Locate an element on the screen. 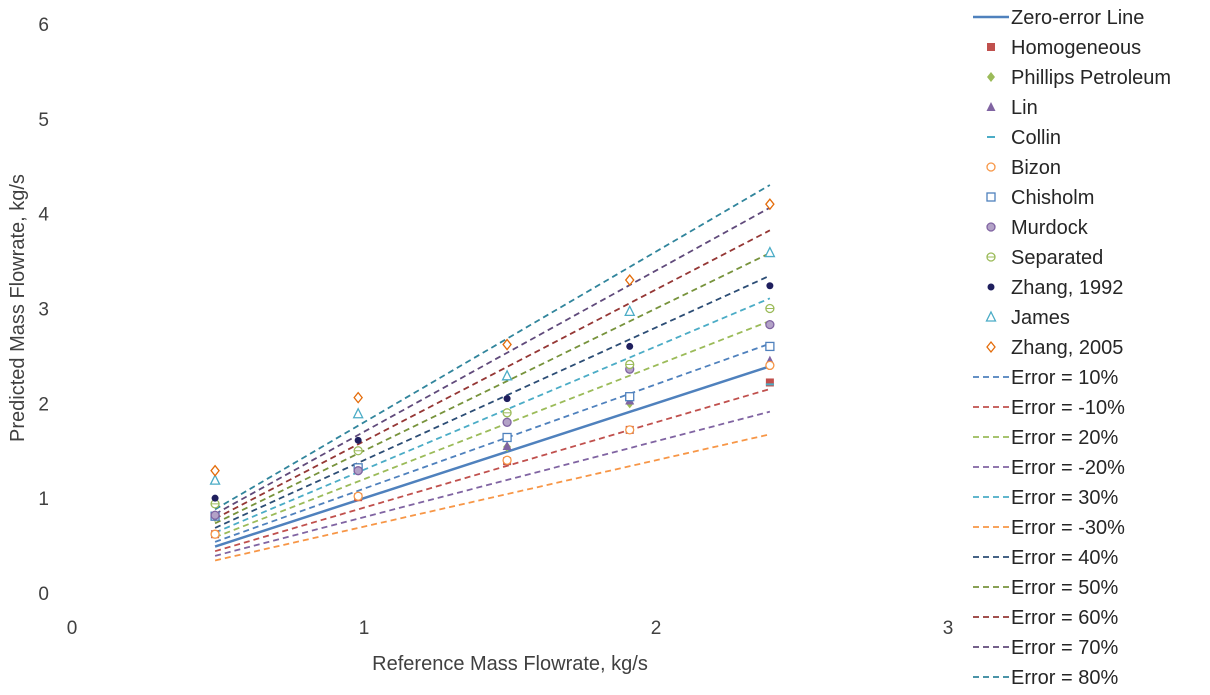  legend-item: Error = -20% is located at coordinates (1049, 468).